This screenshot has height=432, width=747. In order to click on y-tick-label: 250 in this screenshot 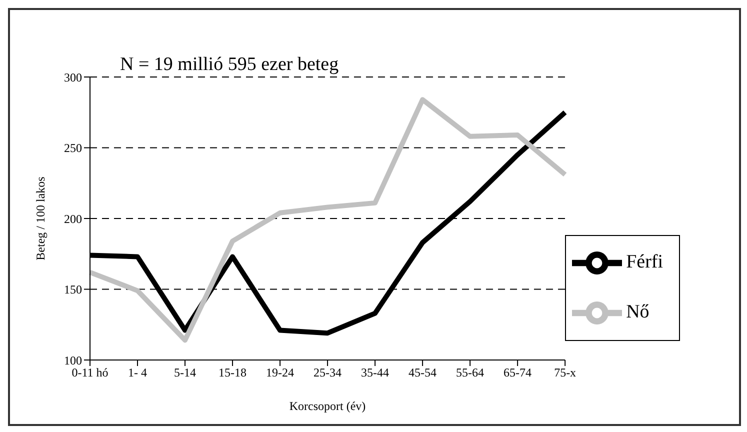, I will do `click(73, 148)`.